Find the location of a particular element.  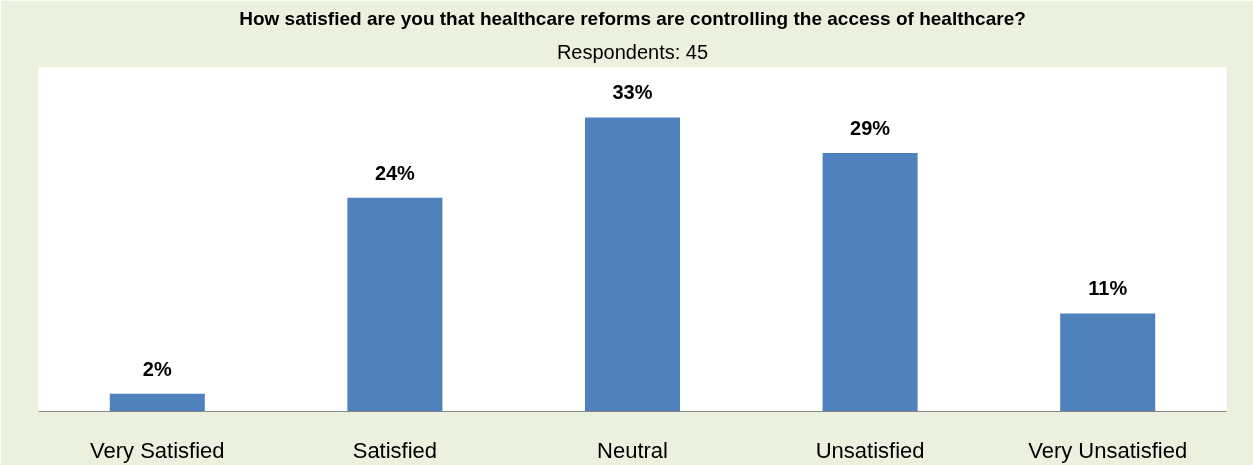

data-label: 11% is located at coordinates (1108, 288).